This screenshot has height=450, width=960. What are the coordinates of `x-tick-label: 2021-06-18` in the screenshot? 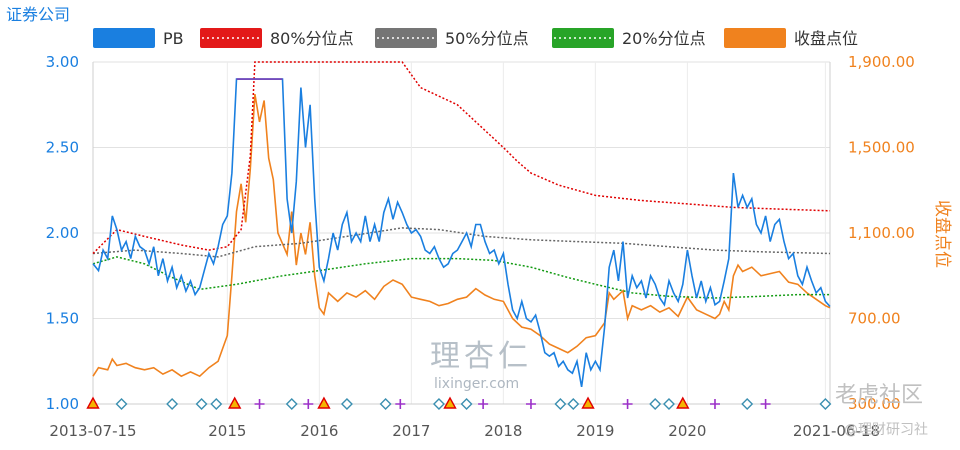 It's located at (836, 431).